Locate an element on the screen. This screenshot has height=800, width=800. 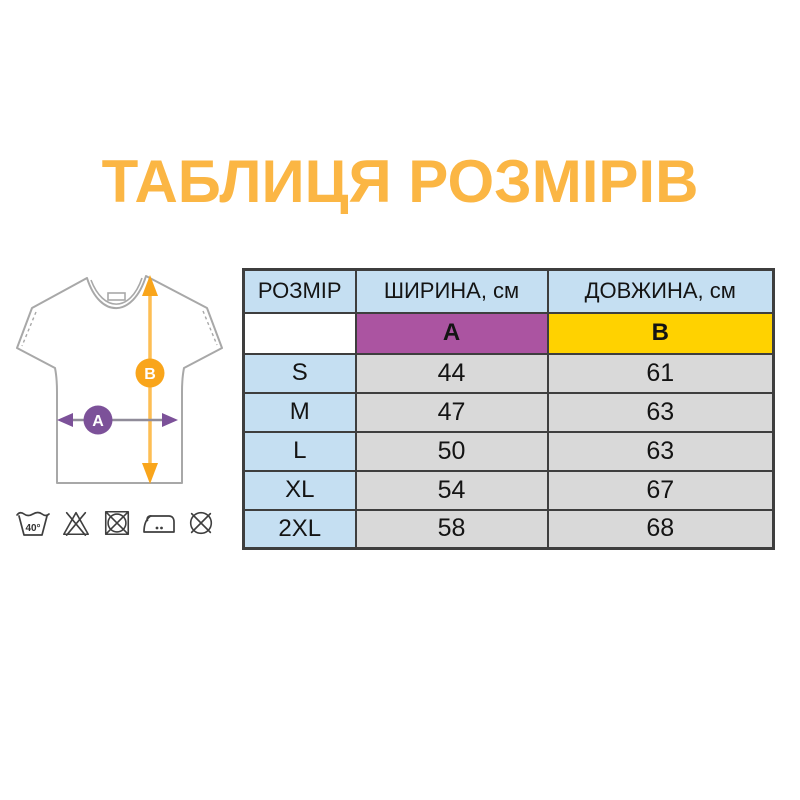
measure-label-row: A B is located at coordinates (508, 333).